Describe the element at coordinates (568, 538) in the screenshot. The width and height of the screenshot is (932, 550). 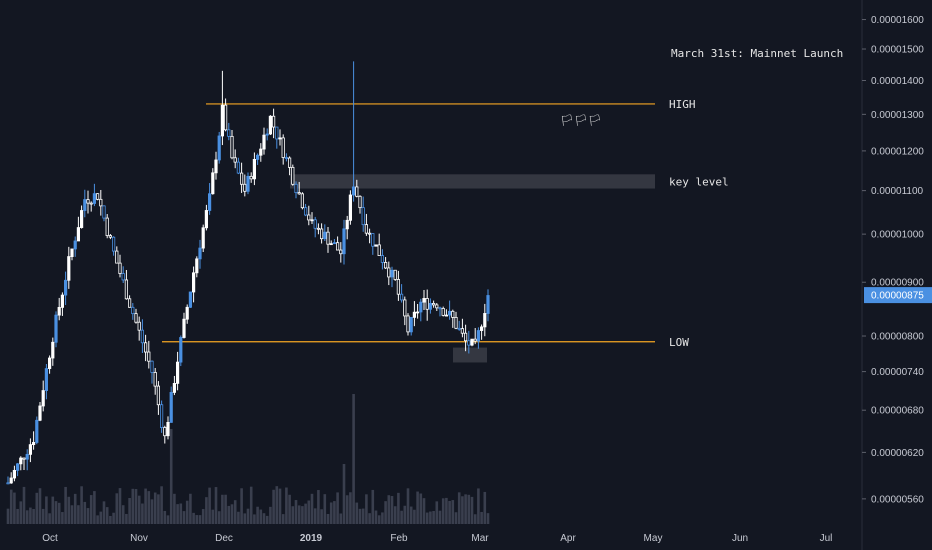
I see `time-tick-label: Apr` at that location.